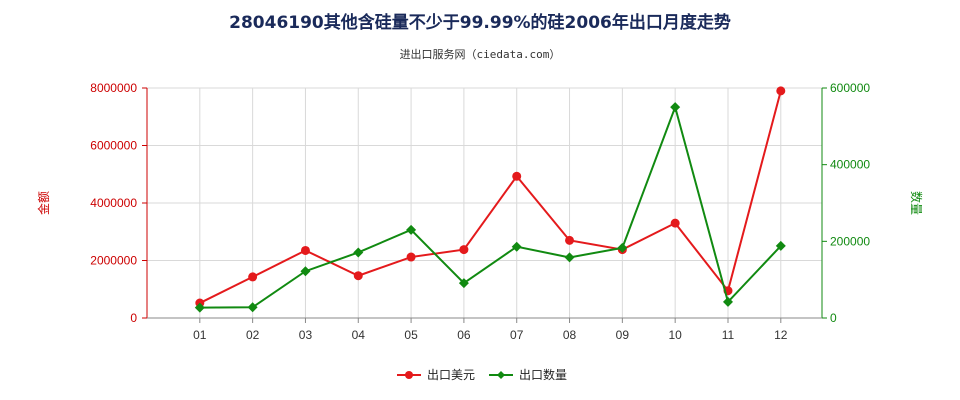  What do you see at coordinates (916, 203) in the screenshot?
I see `right-axis-label: 数量` at bounding box center [916, 203].